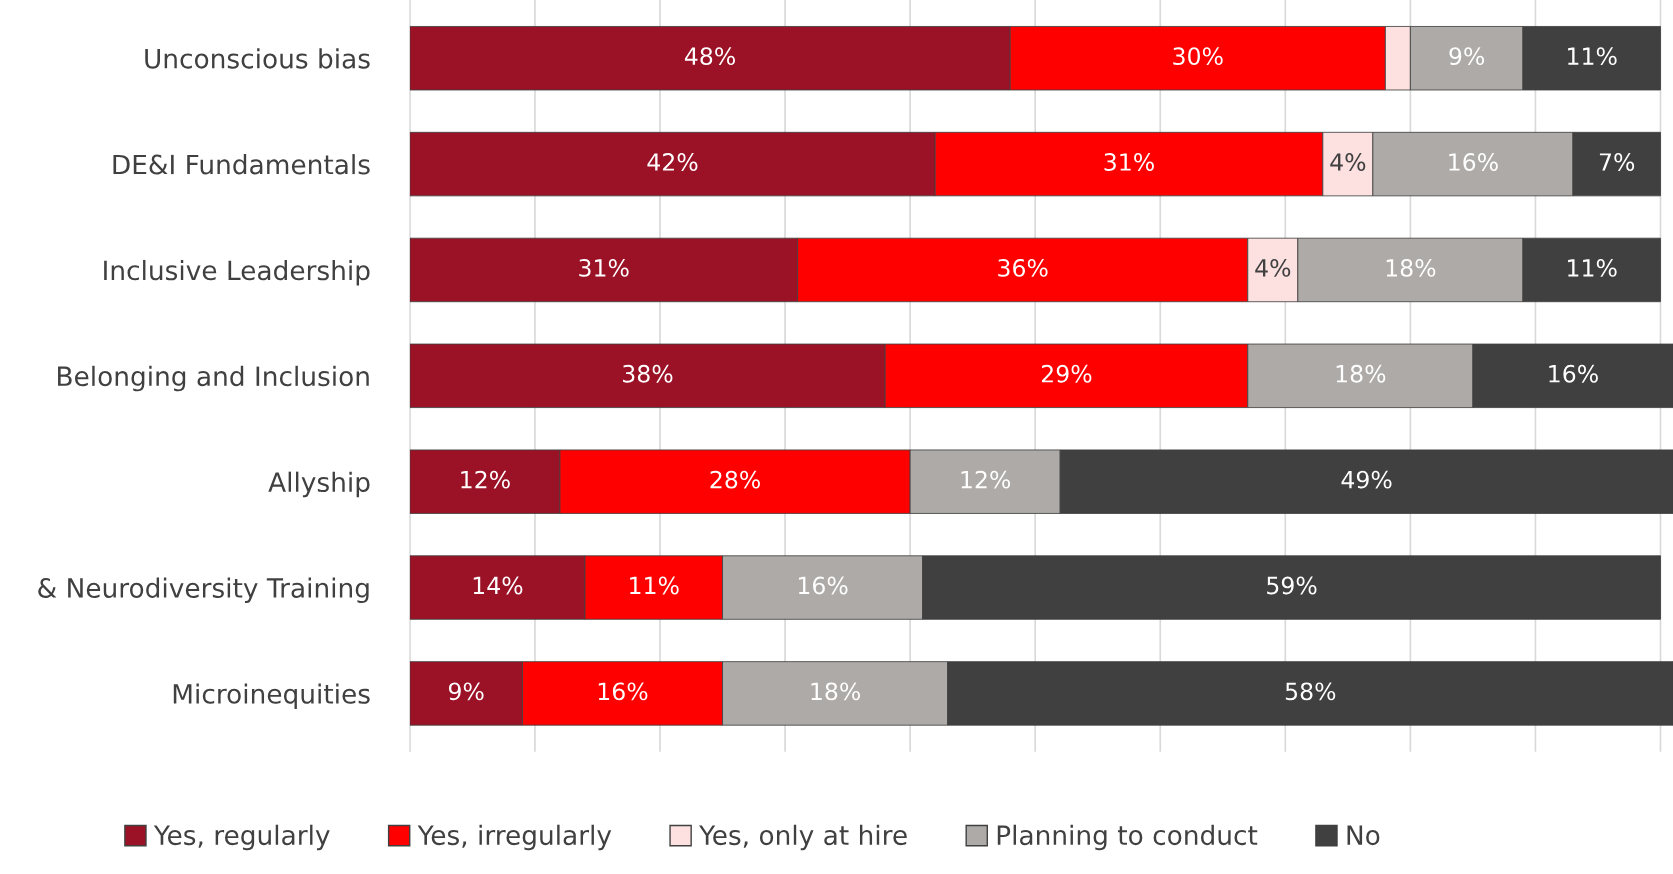 The height and width of the screenshot is (874, 1673). I want to click on legend-label: Planning to conduct, so click(1127, 837).